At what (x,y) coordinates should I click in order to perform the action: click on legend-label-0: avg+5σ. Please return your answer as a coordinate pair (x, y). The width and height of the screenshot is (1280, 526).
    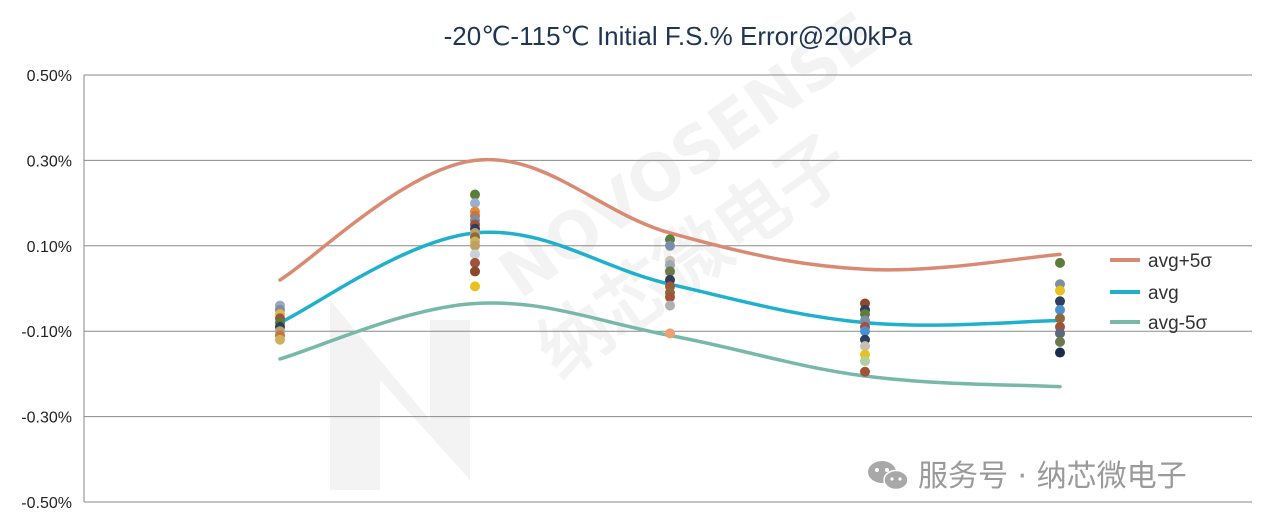
    Looking at the image, I should click on (1180, 261).